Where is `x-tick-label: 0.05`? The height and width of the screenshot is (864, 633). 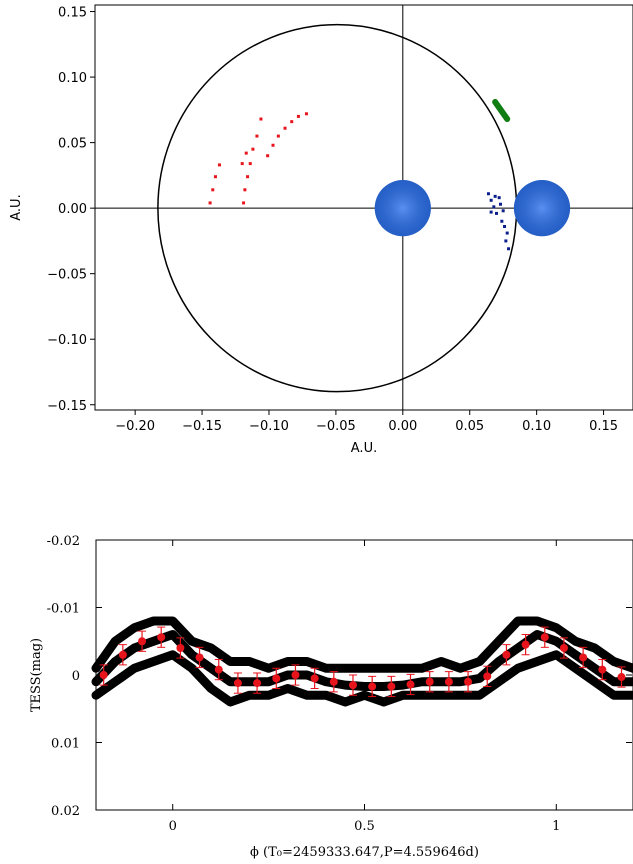 x-tick-label: 0.05 is located at coordinates (469, 426).